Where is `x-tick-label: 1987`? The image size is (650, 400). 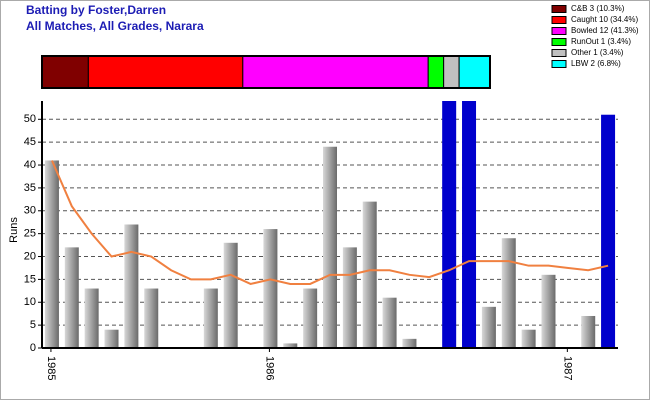
x-tick-label: 1987 is located at coordinates (567, 368).